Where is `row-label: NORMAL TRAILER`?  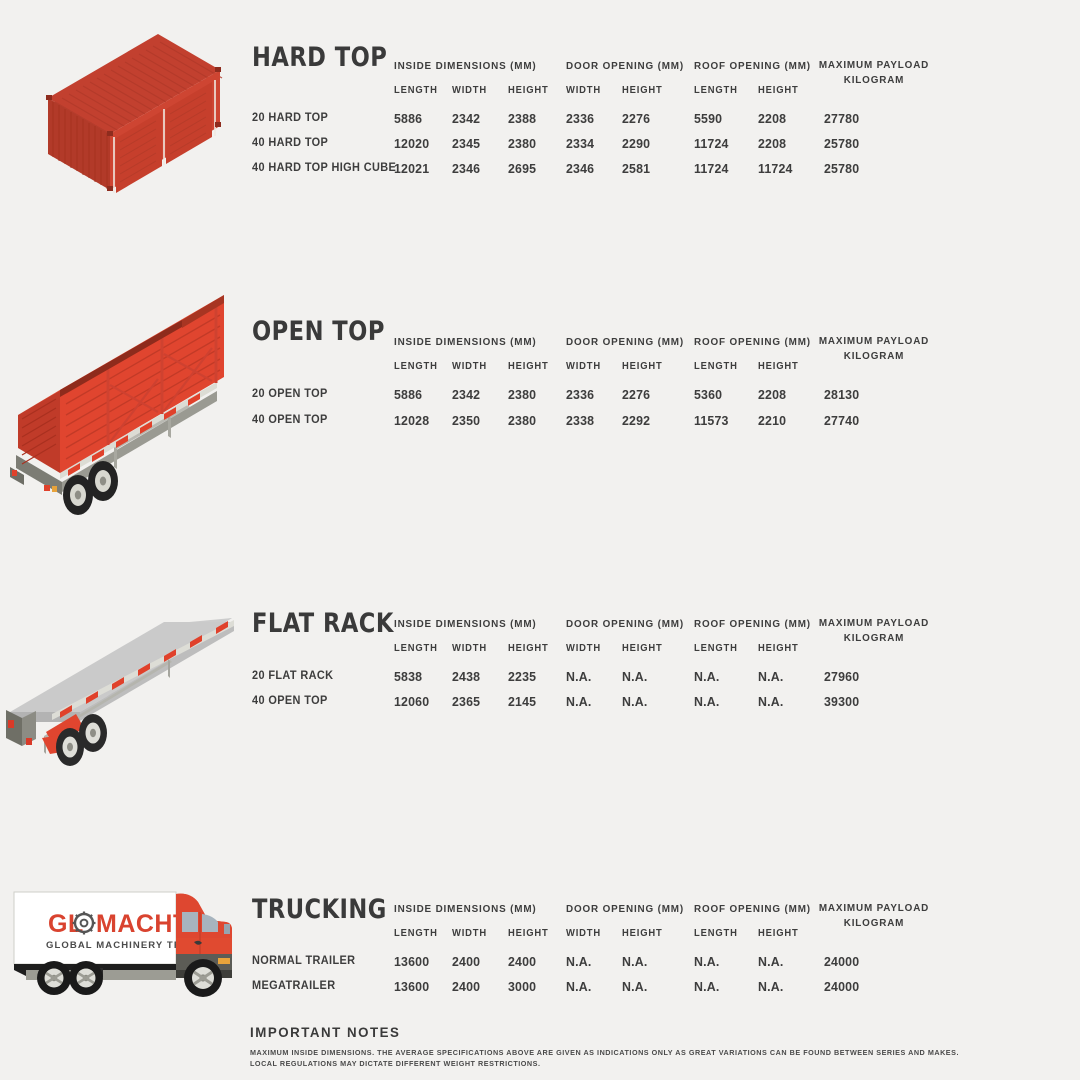 row-label: NORMAL TRAILER is located at coordinates (304, 961).